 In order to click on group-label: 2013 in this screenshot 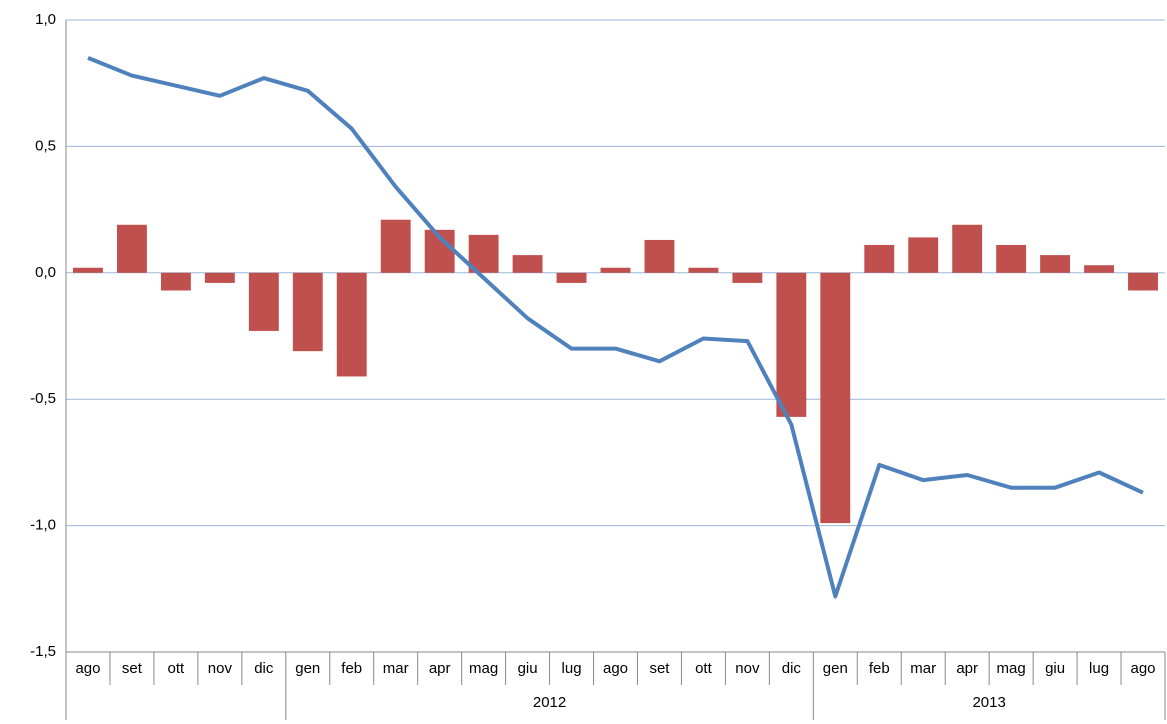, I will do `click(988, 702)`.